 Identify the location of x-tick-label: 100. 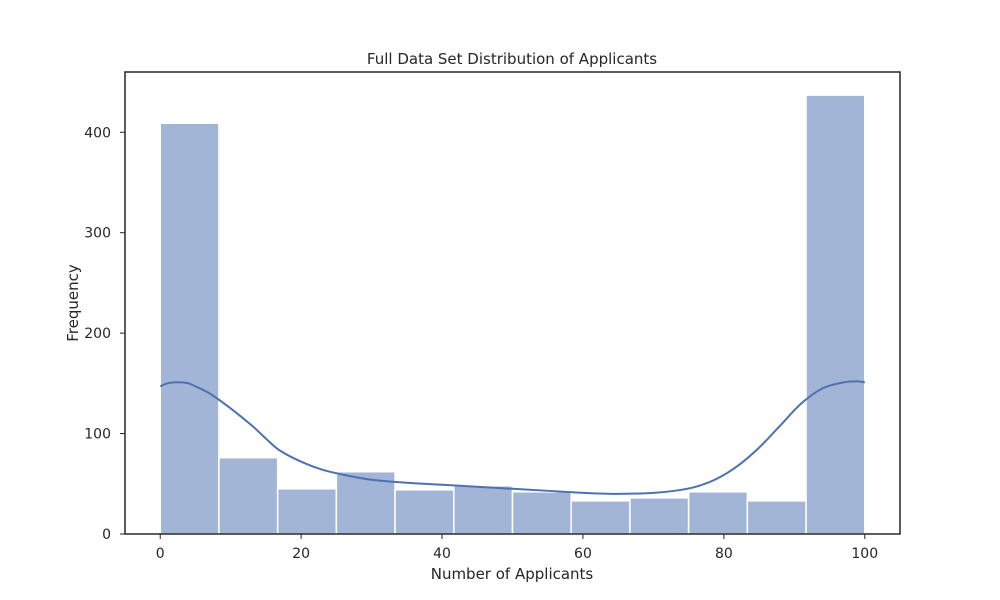
(864, 554).